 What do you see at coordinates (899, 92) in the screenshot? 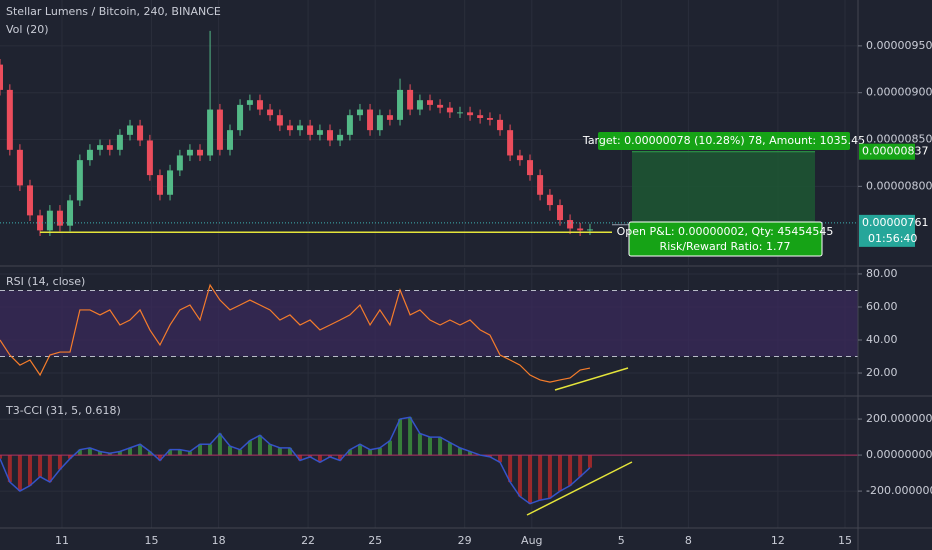
I see `y-tick-label: 0.00000900` at bounding box center [899, 92].